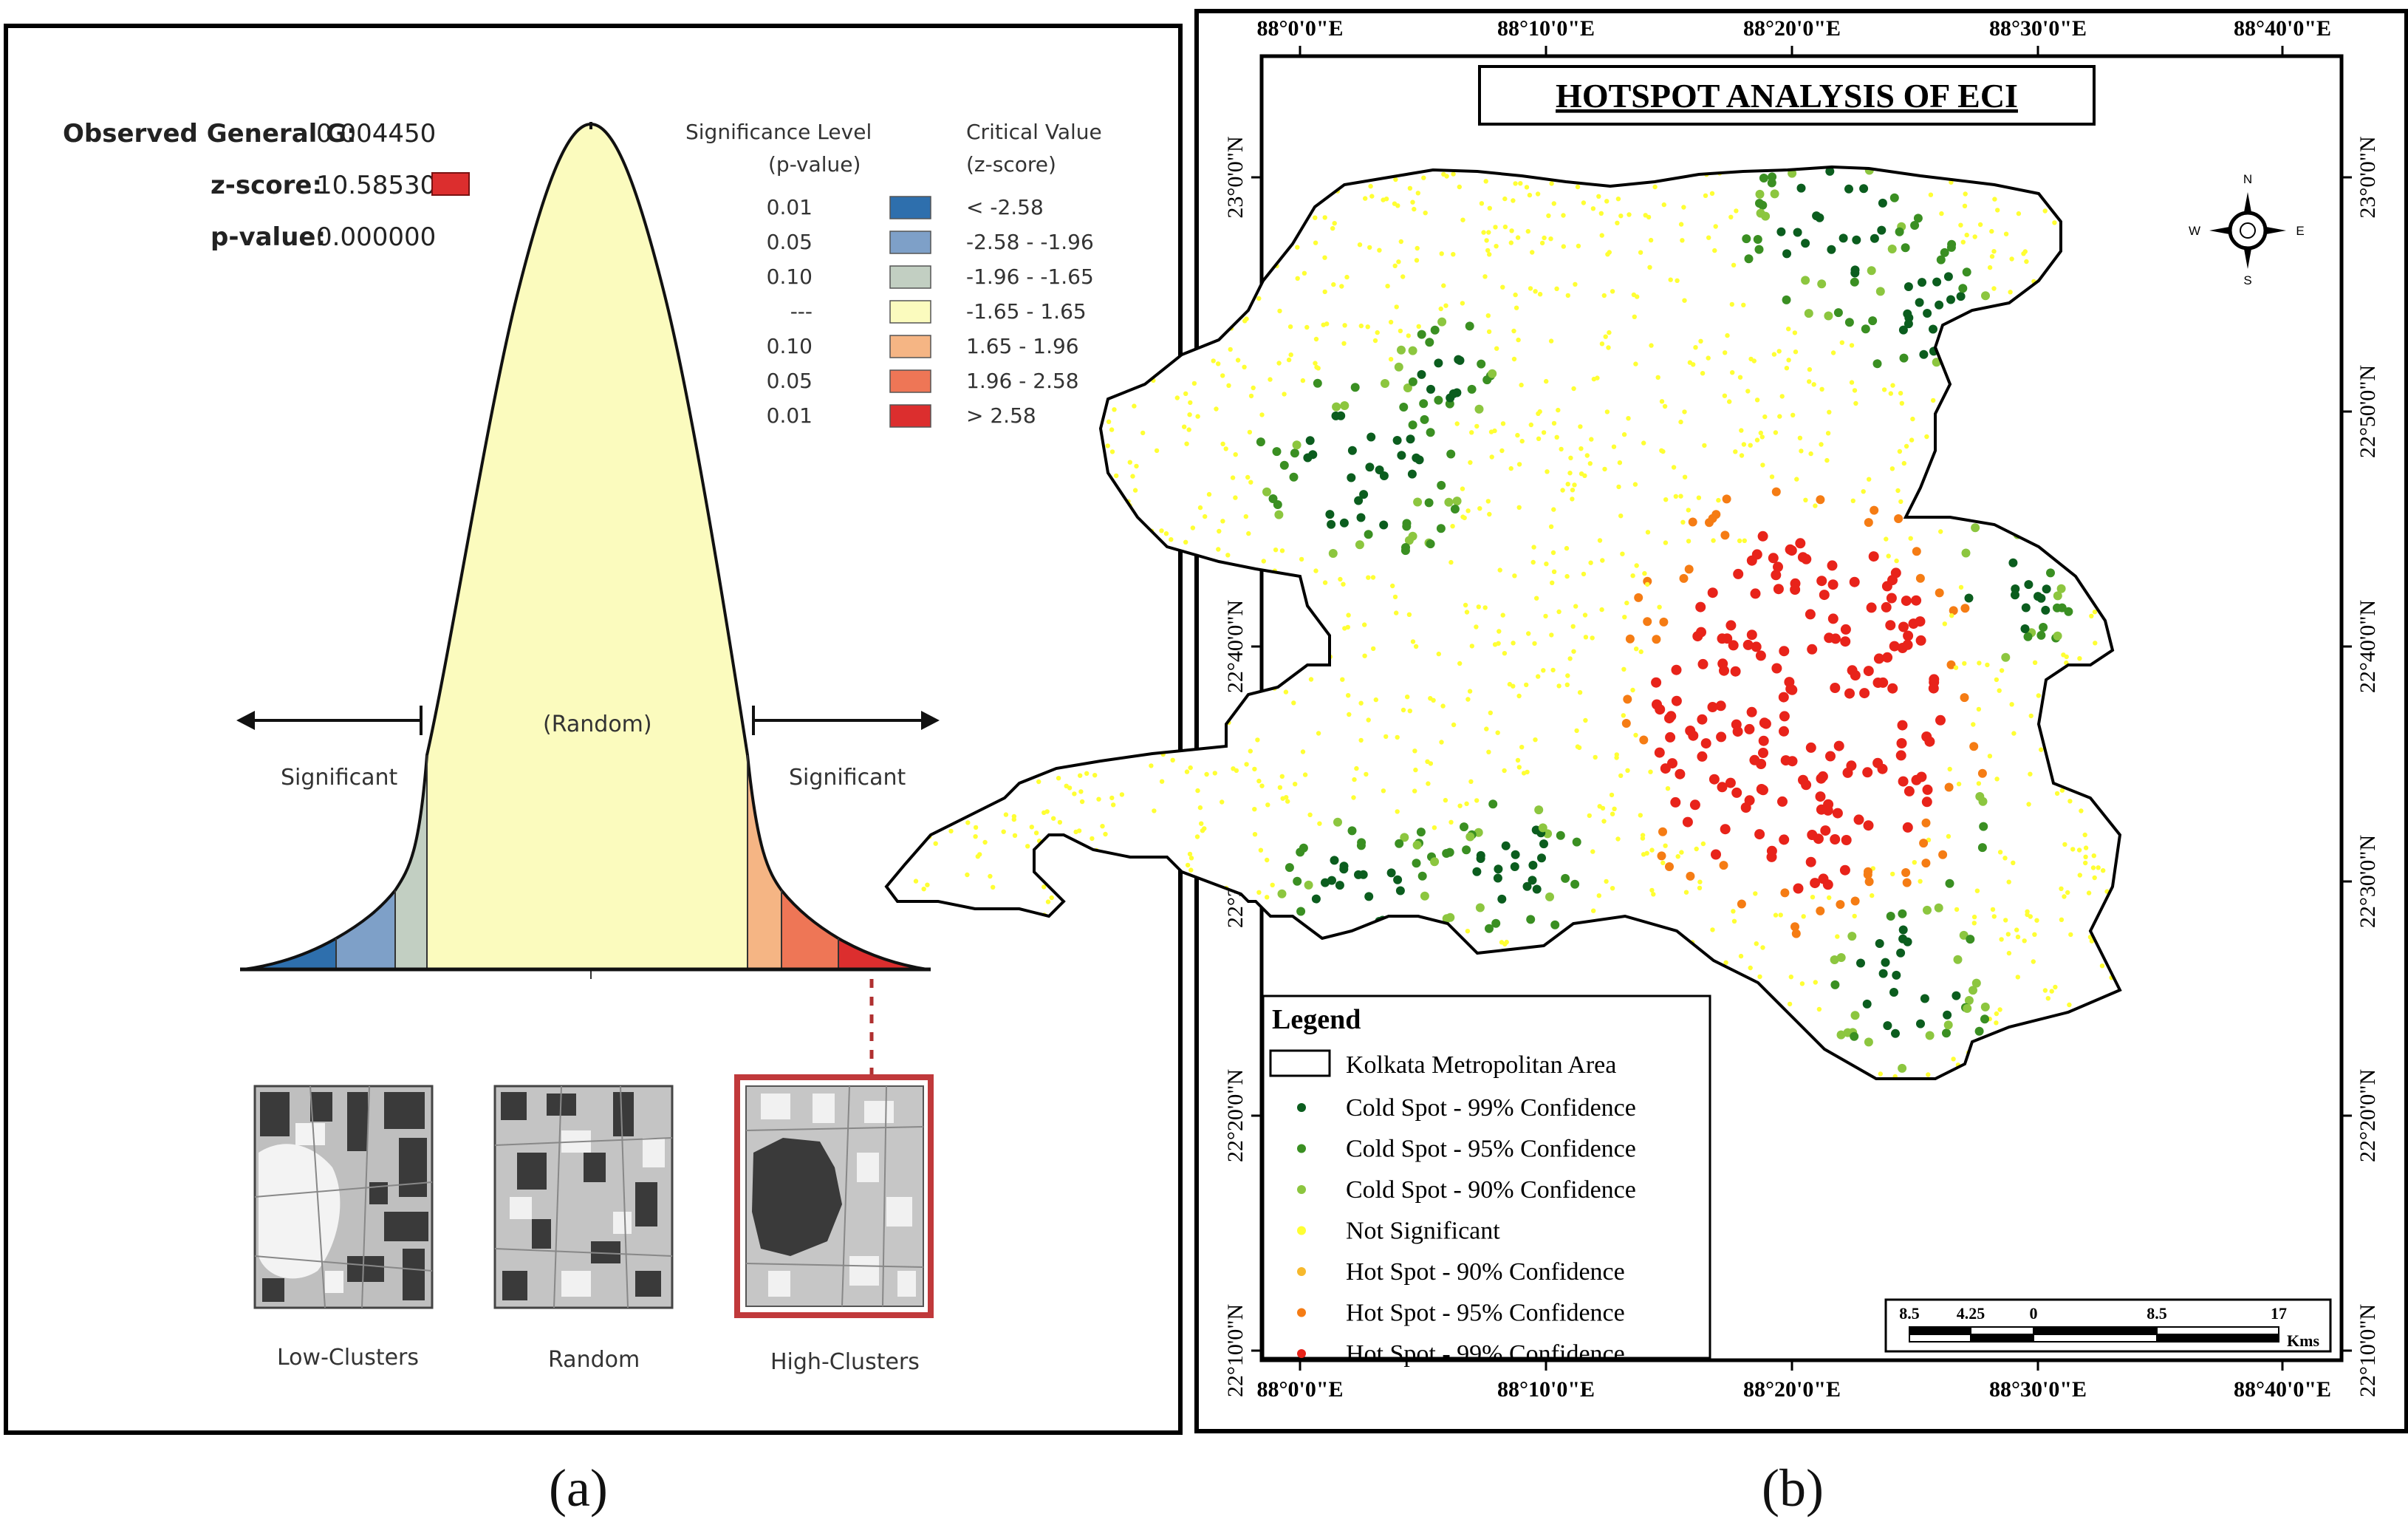 Image resolution: width=2408 pixels, height=1525 pixels. I want to click on legend-label-5: Hot Spot - 95% Confidence, so click(1485, 1313).